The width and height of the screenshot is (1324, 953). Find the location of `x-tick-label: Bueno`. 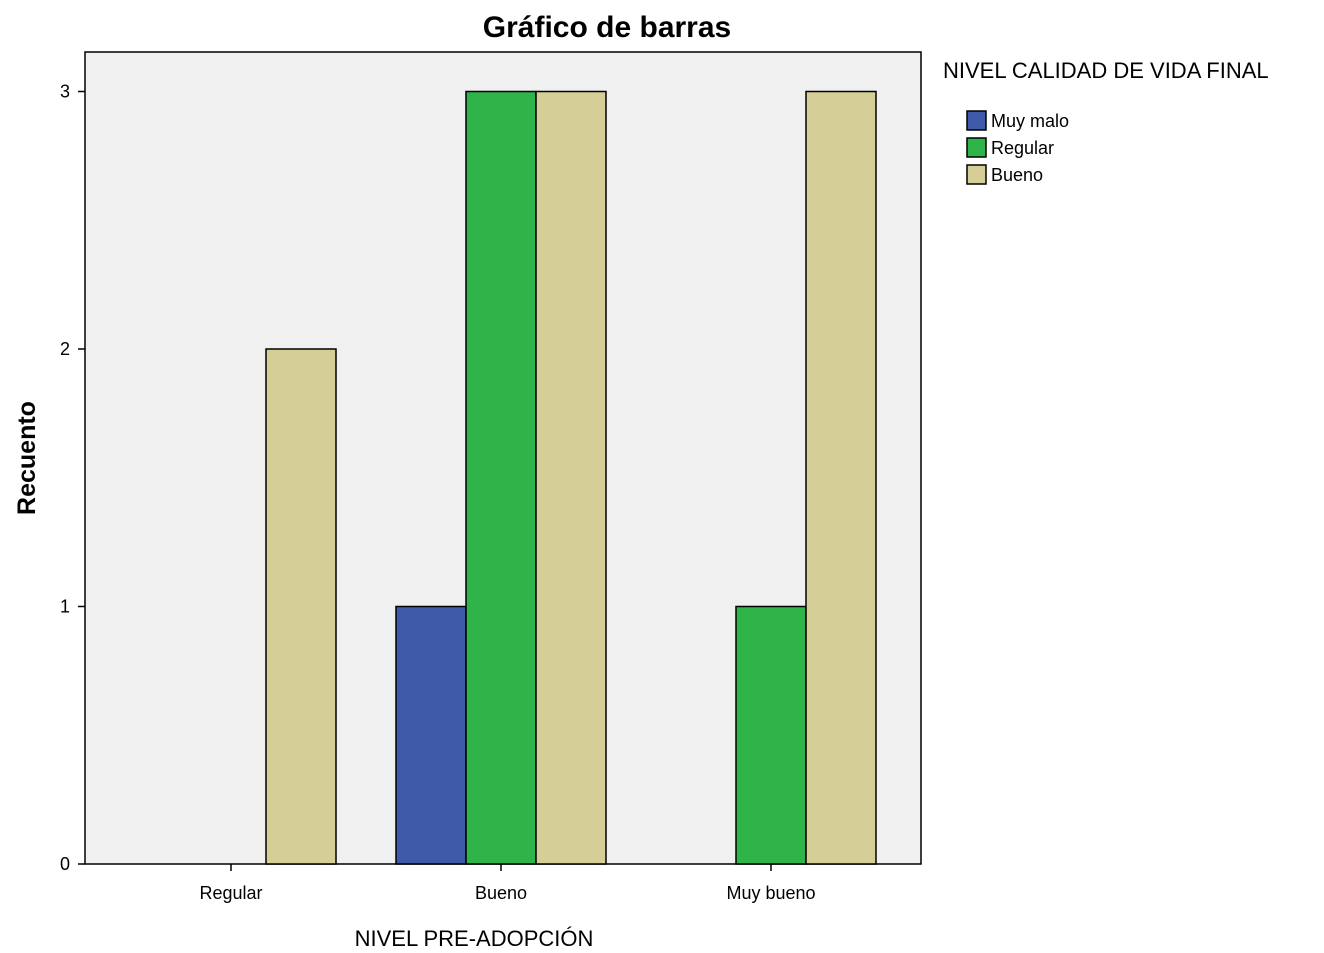

x-tick-label: Bueno is located at coordinates (501, 893).